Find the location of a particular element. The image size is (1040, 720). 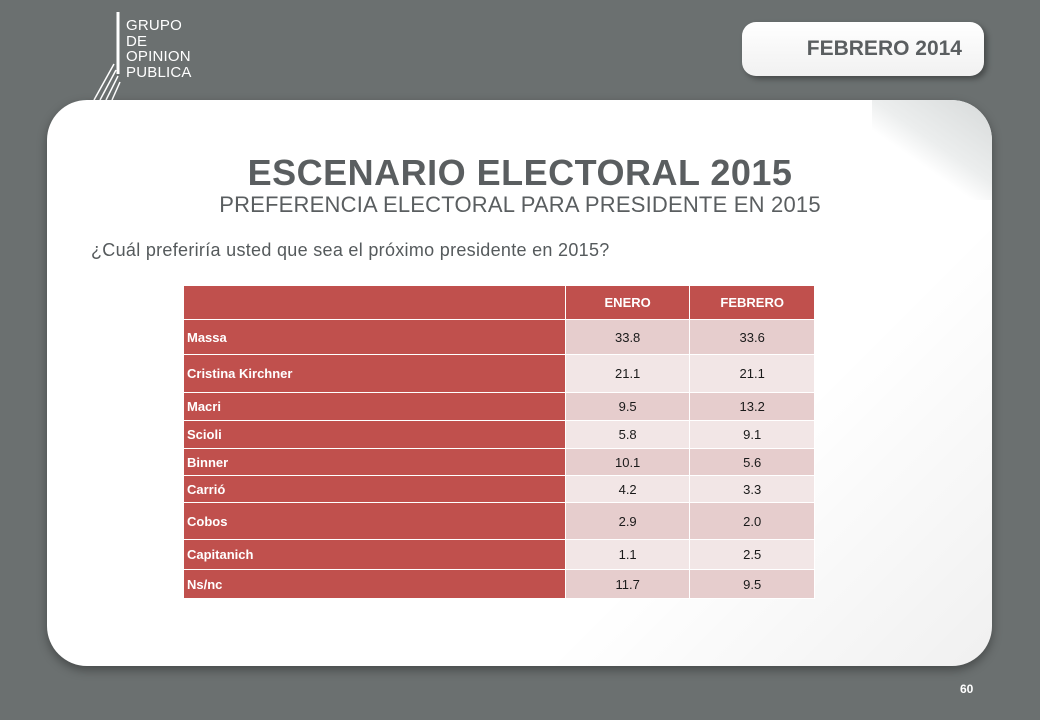

logo-line-1: GRUPO is located at coordinates (154, 25).